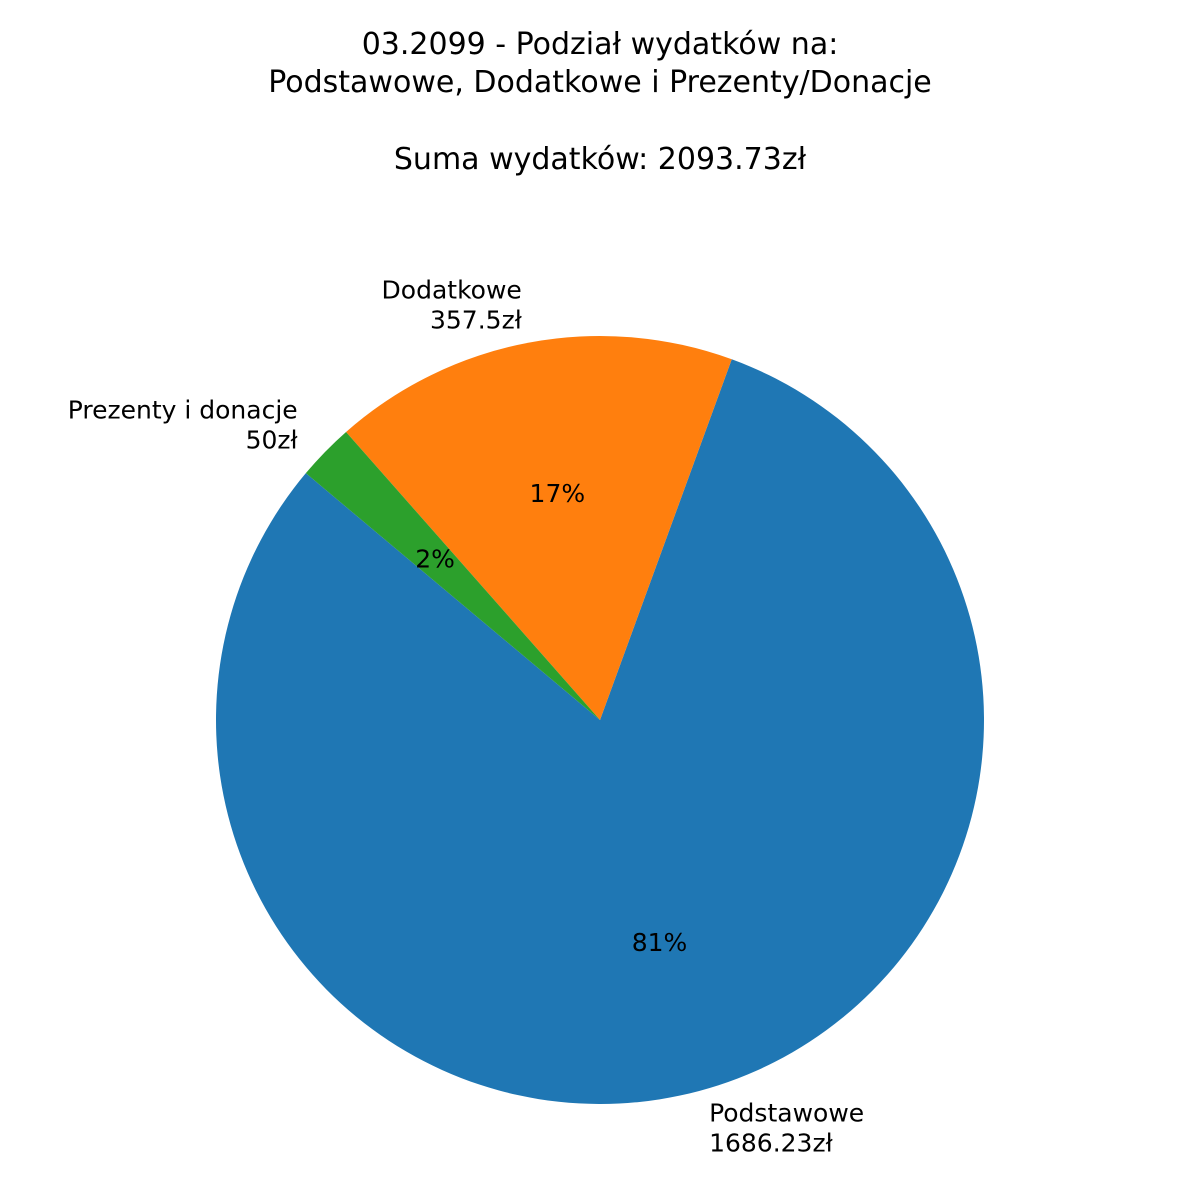  I want to click on pie-value-label-2: 50zł, so click(272, 439).